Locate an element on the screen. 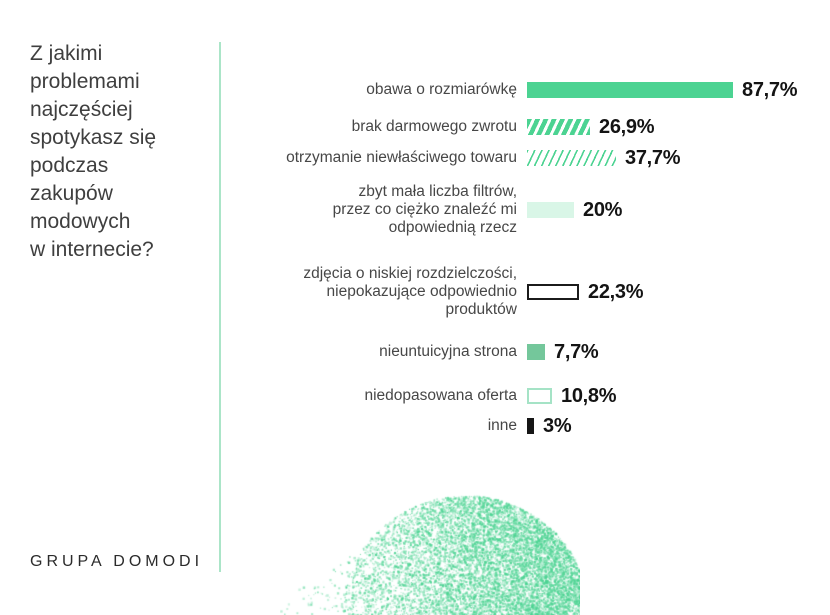  chart-row: brak darmowego zwrotu 26,9% is located at coordinates (415, 127).